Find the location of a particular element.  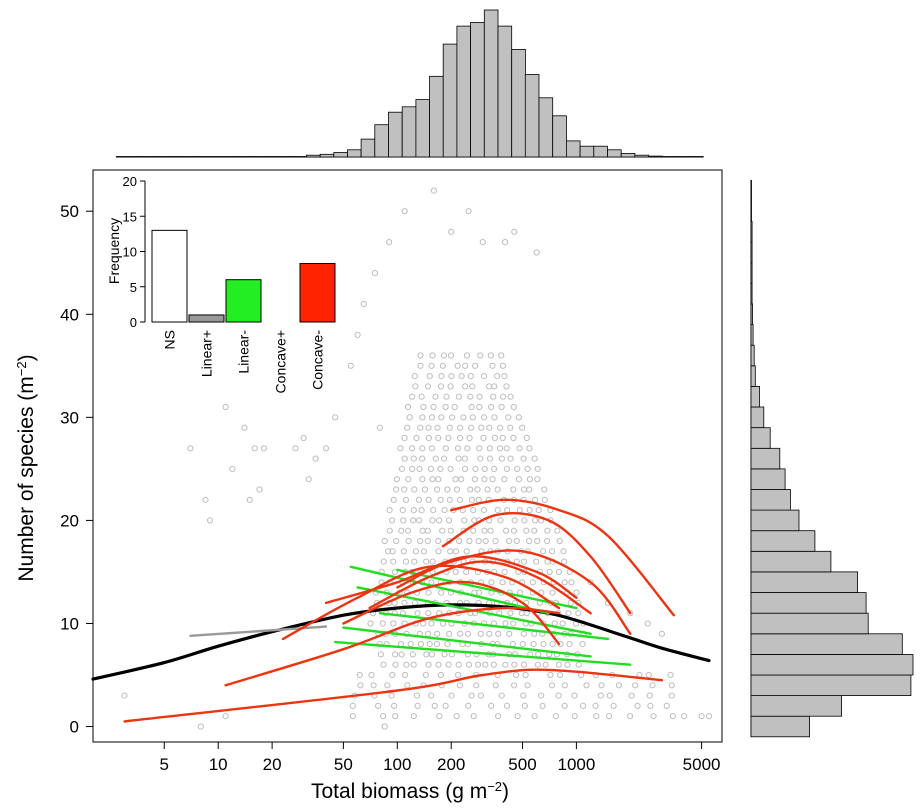

linear-neg-curve is located at coordinates (494, 626).